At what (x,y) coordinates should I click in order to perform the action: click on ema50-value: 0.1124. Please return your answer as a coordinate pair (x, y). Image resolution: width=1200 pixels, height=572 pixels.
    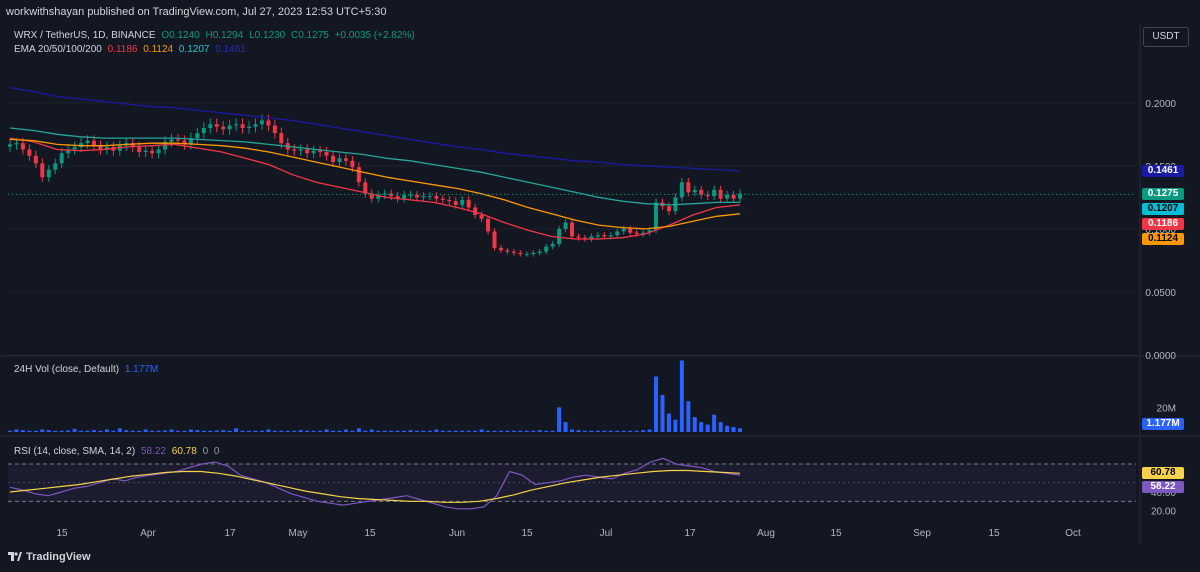
    Looking at the image, I should click on (158, 49).